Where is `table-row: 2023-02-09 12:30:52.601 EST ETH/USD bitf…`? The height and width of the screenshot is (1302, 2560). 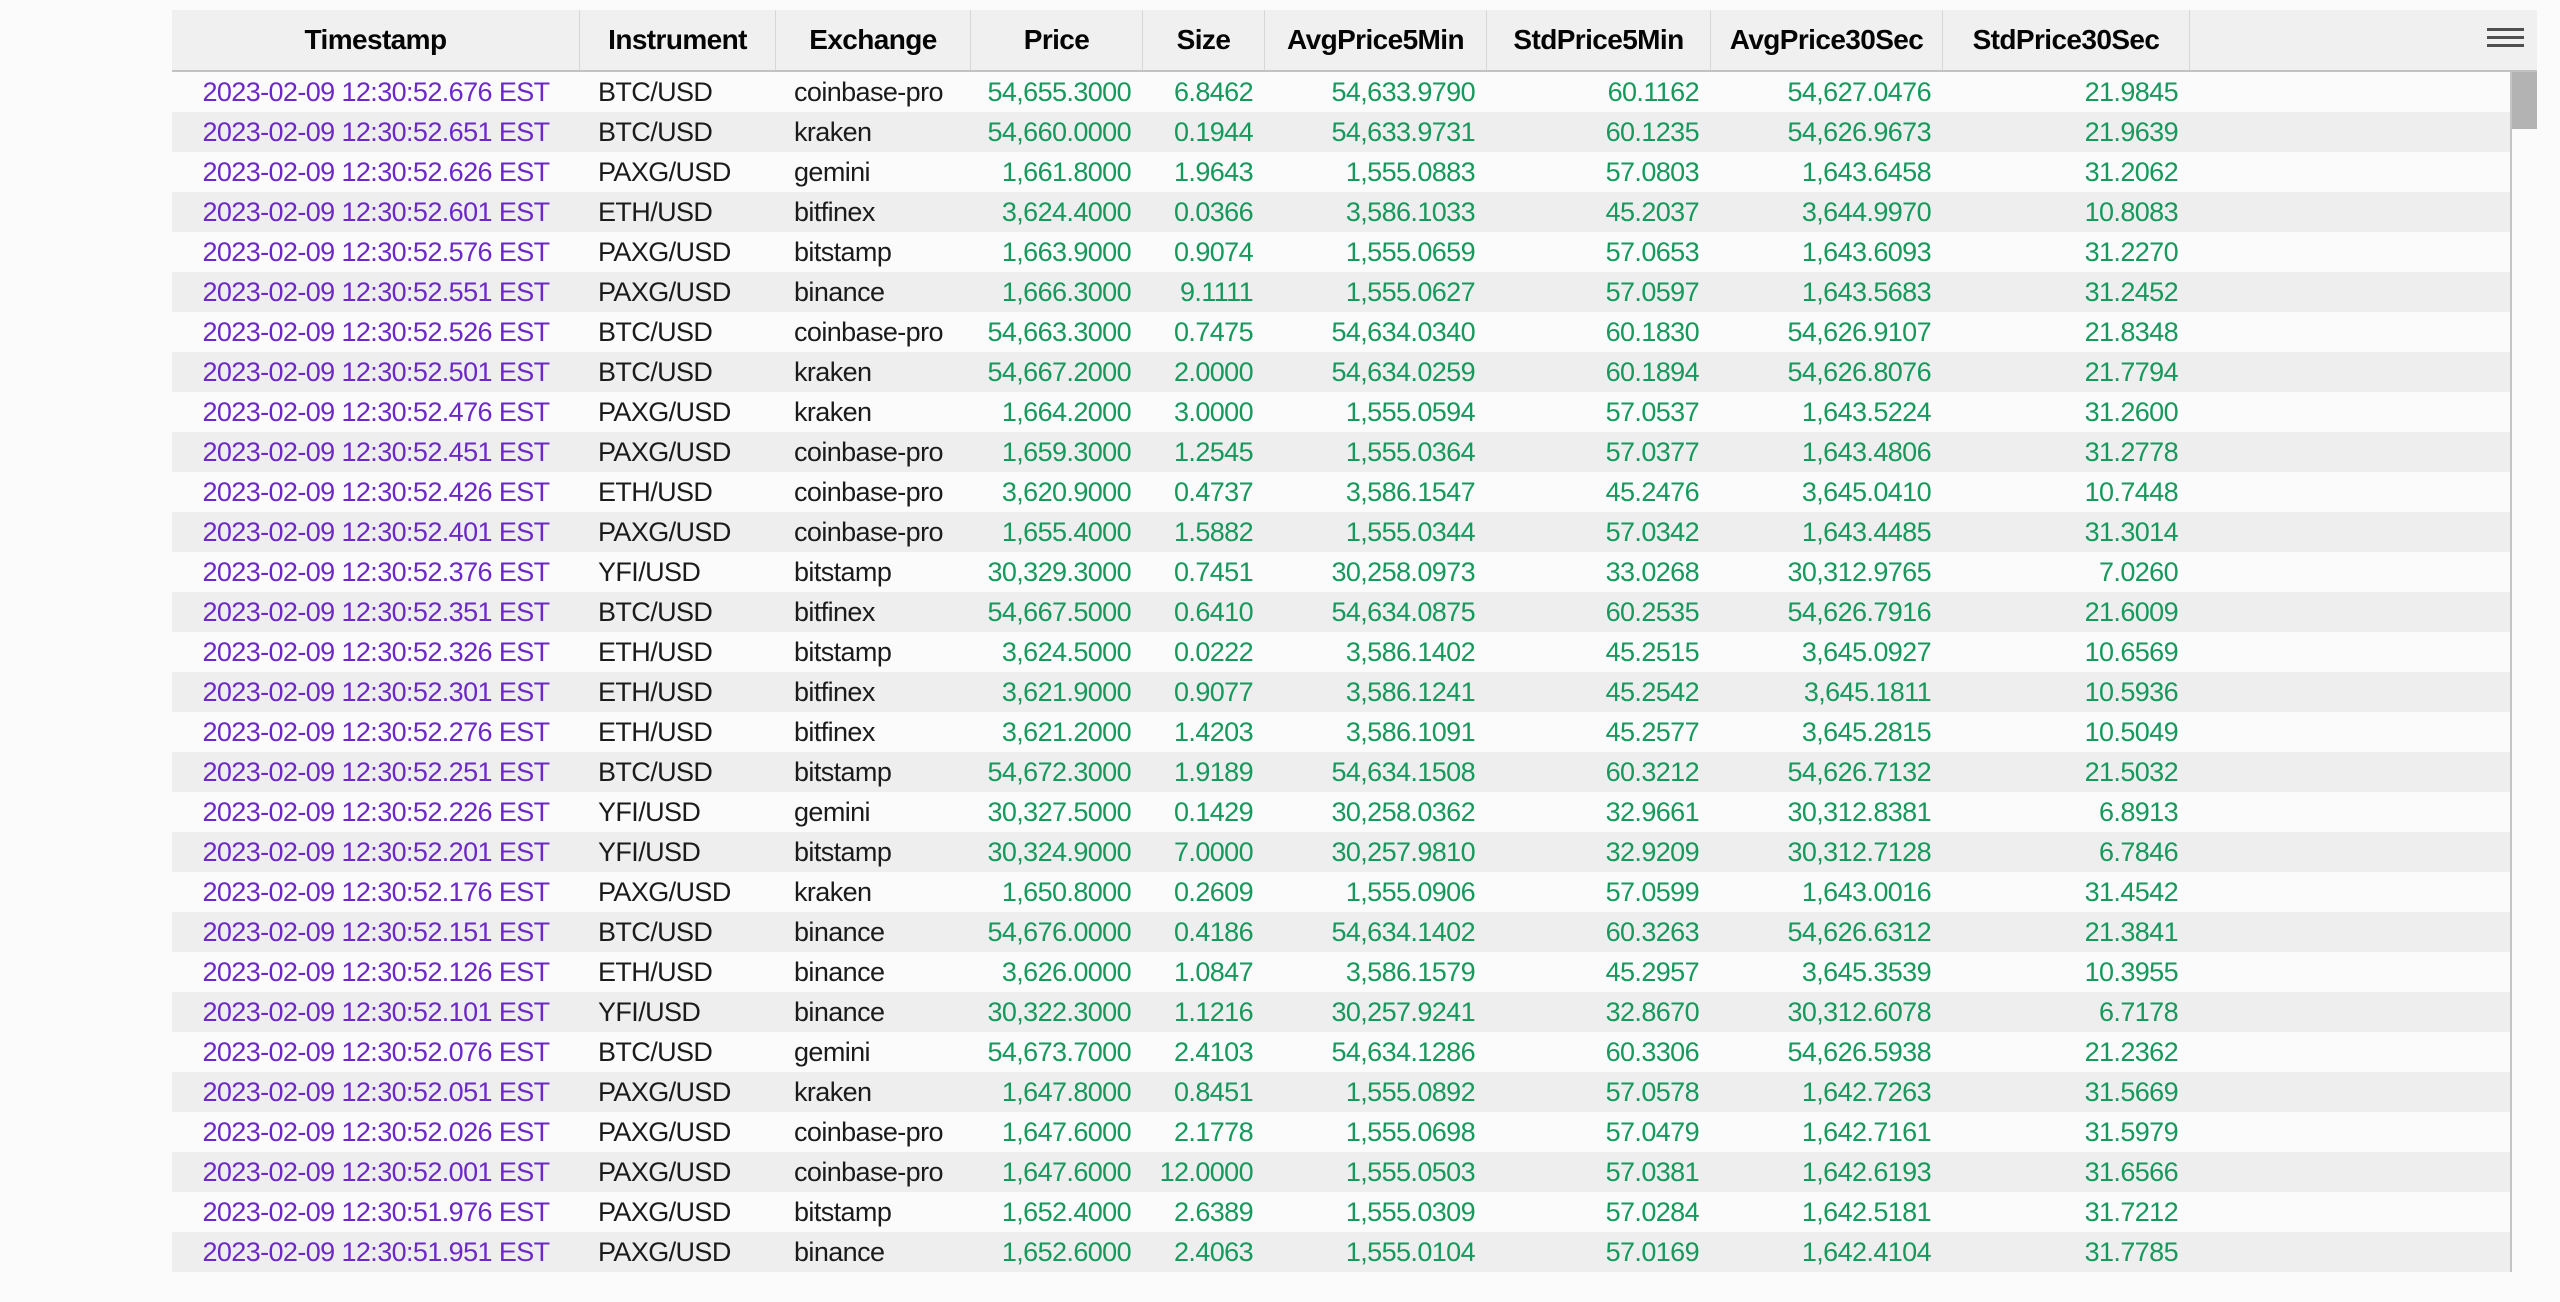 table-row: 2023-02-09 12:30:52.601 EST ETH/USD bitf… is located at coordinates (1341, 212).